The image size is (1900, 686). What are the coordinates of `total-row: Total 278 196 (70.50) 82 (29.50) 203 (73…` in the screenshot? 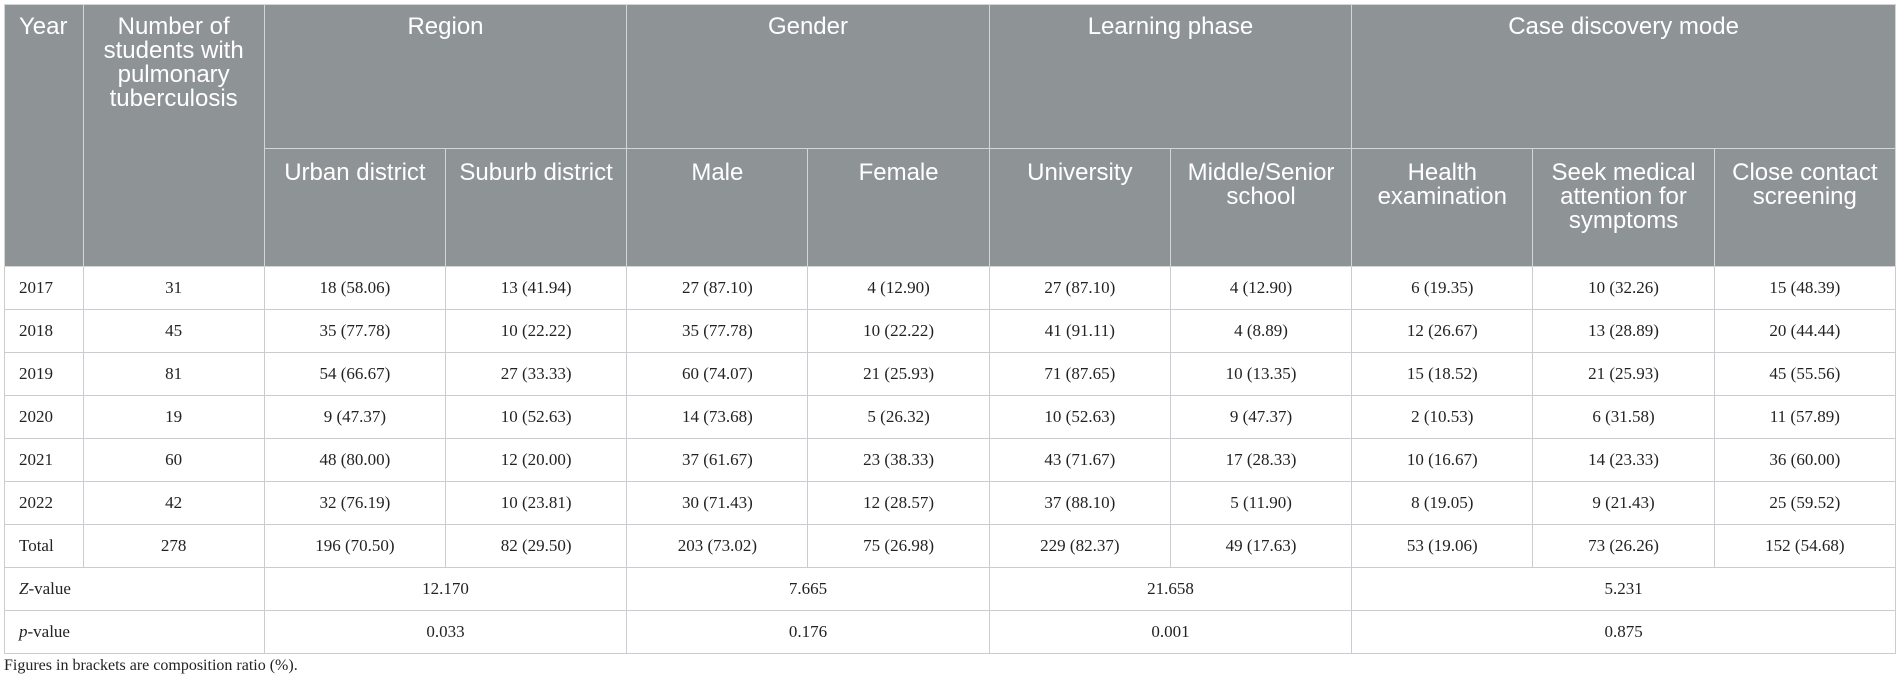 It's located at (950, 546).